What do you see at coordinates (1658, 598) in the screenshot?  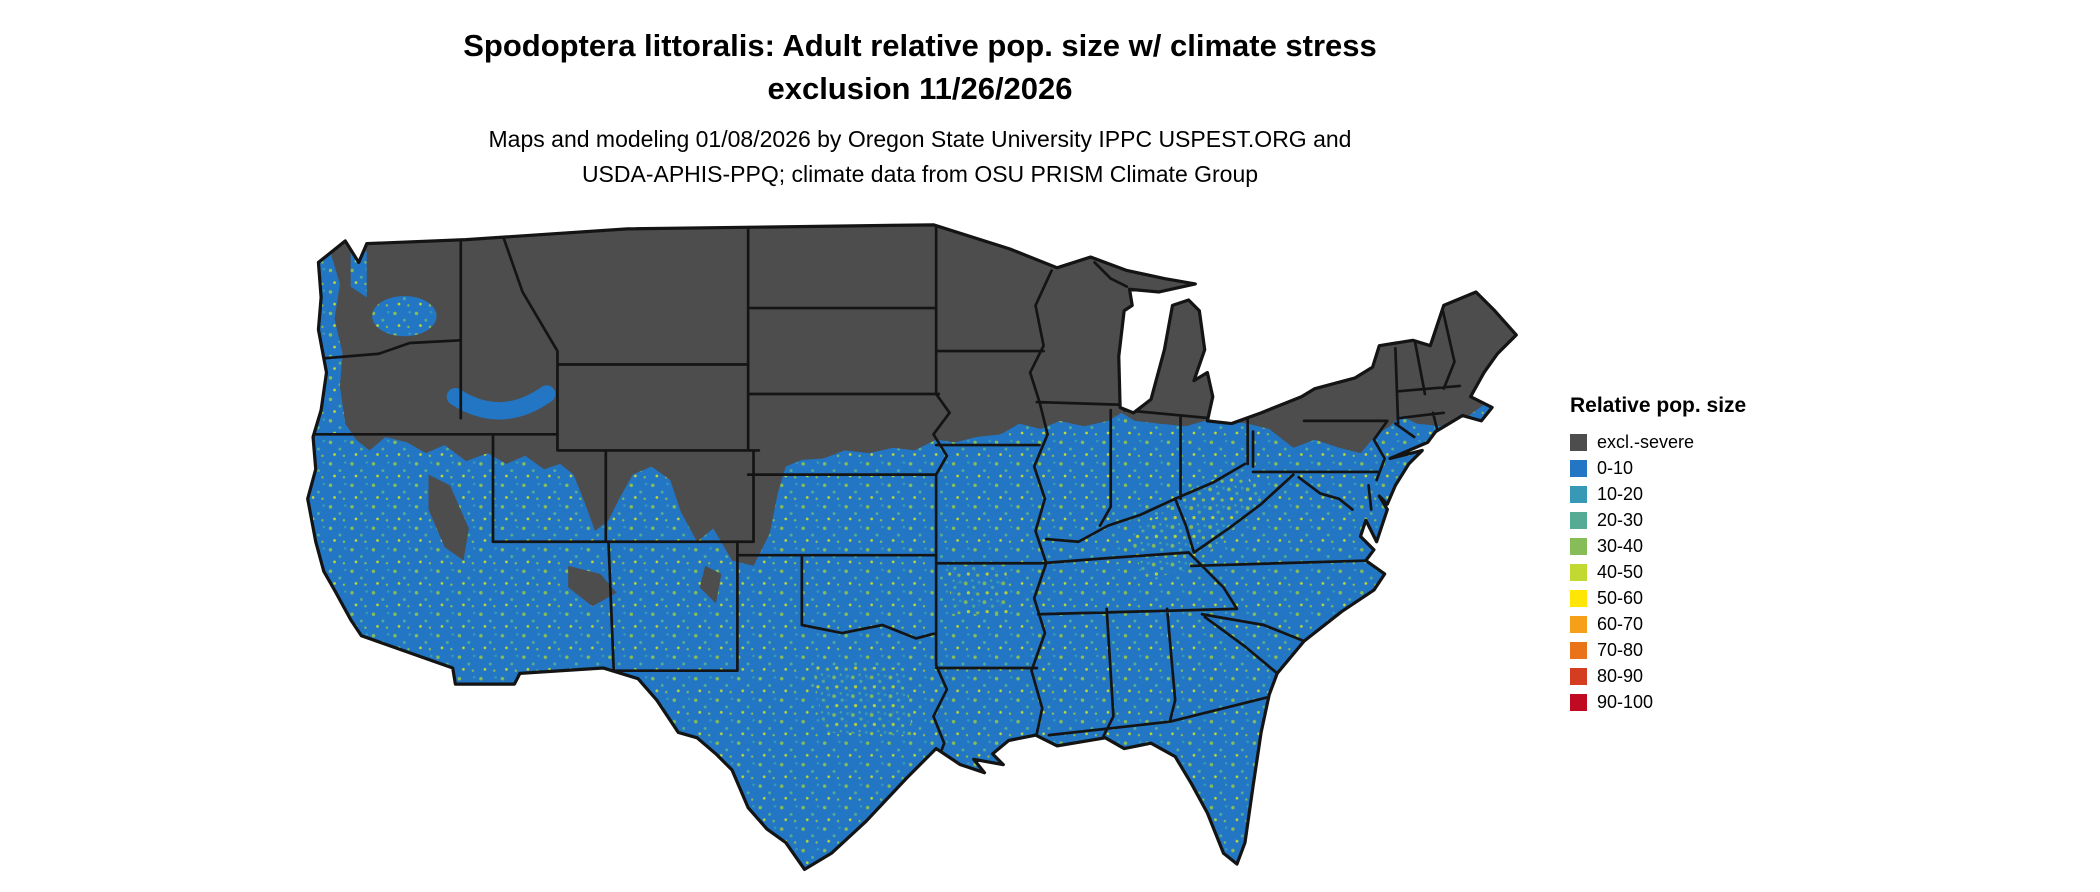 I see `legend-item: 50-60` at bounding box center [1658, 598].